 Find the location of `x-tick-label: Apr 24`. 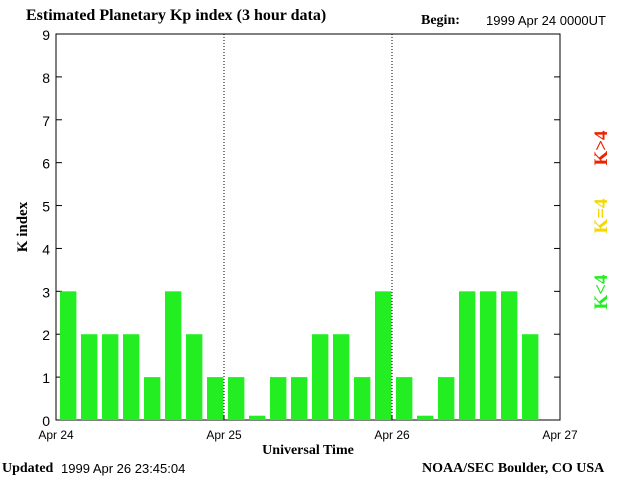

x-tick-label: Apr 24 is located at coordinates (56, 435).